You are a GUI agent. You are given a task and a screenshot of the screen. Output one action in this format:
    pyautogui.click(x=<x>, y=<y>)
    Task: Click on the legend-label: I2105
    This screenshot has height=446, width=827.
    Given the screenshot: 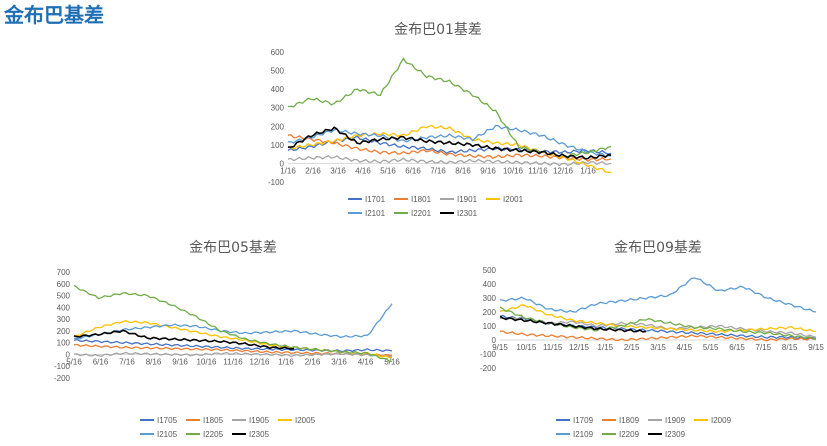 What is the action you would take?
    pyautogui.click(x=167, y=434)
    